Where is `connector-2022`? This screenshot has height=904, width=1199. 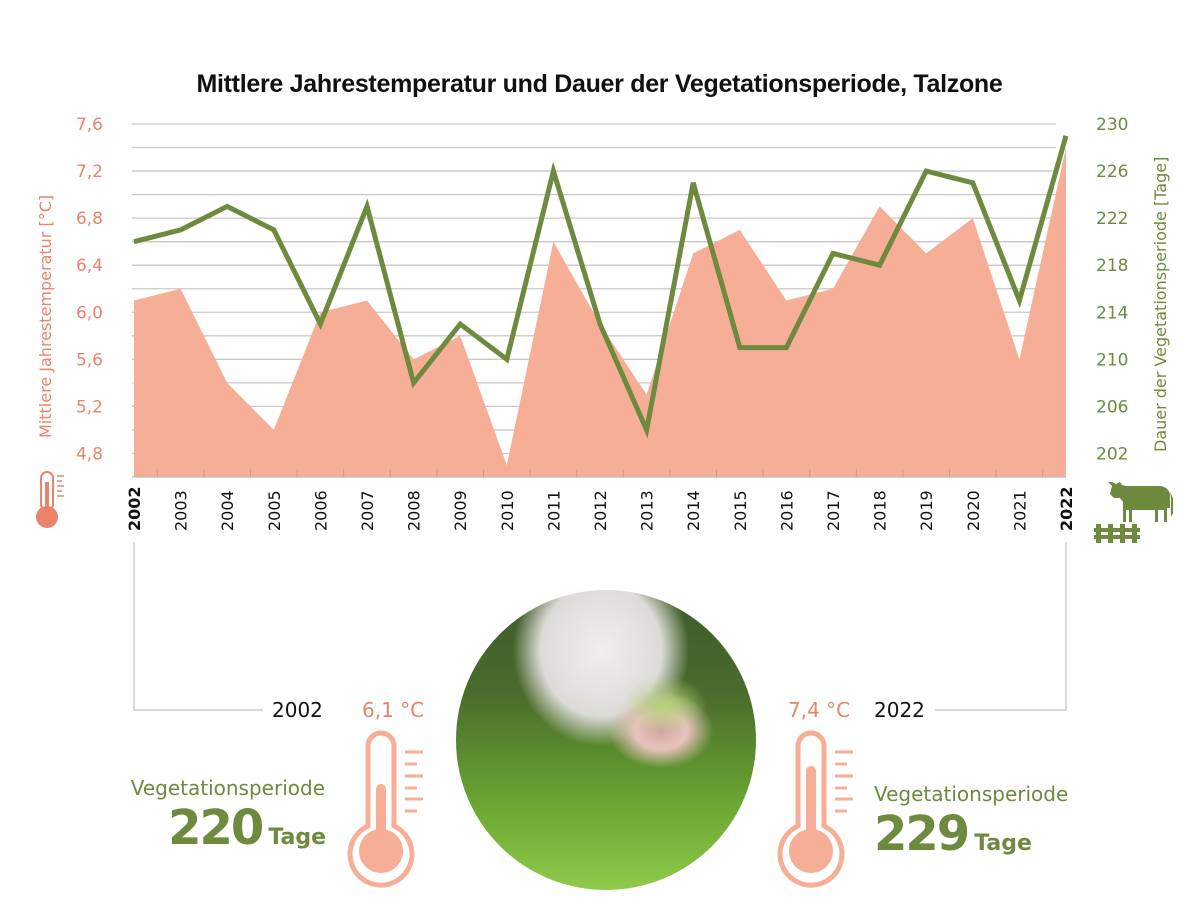
connector-2022 is located at coordinates (1001, 626).